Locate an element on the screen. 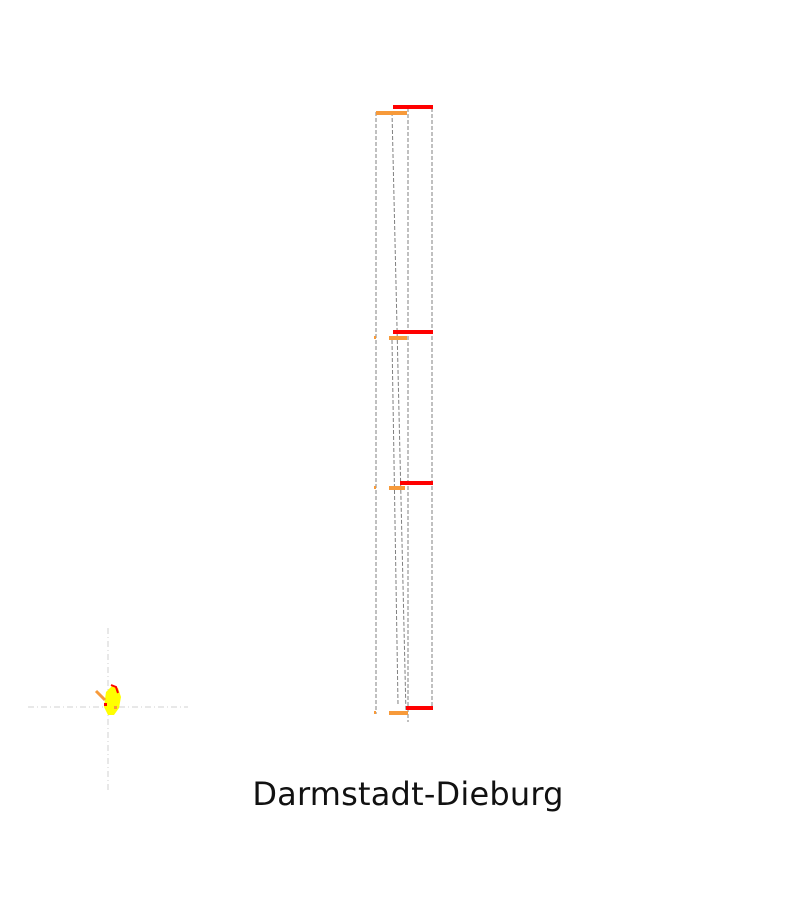  orange-tick-left-lower is located at coordinates (375, 487).